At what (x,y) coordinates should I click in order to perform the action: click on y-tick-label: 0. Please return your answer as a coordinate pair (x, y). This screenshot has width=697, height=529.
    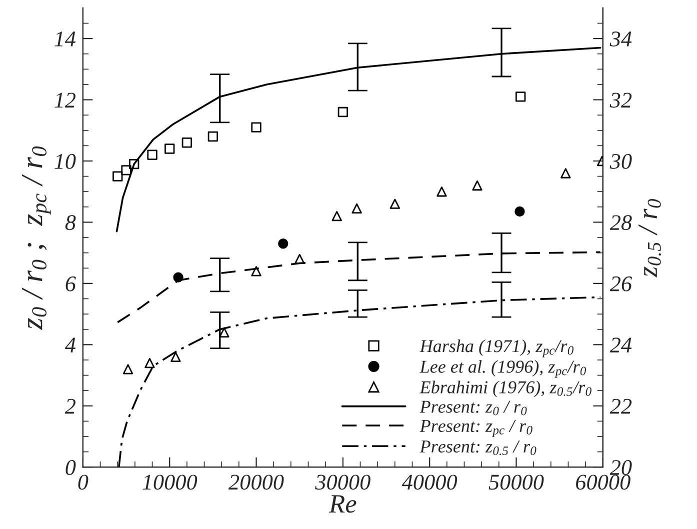
    Looking at the image, I should click on (71, 468).